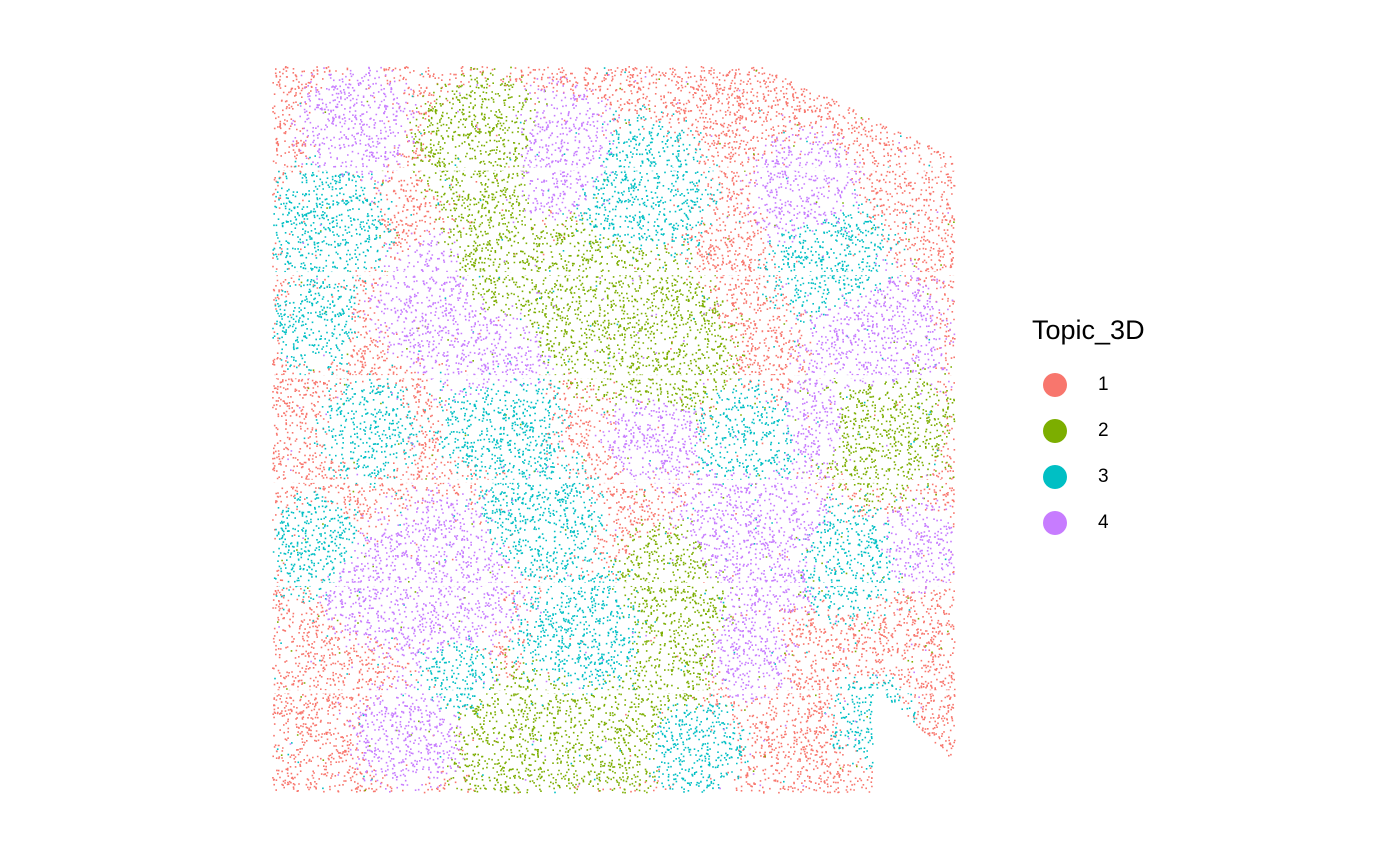 This screenshot has height=865, width=1400. Describe the element at coordinates (1132, 385) in the screenshot. I see `legend-item-1: 1` at that location.